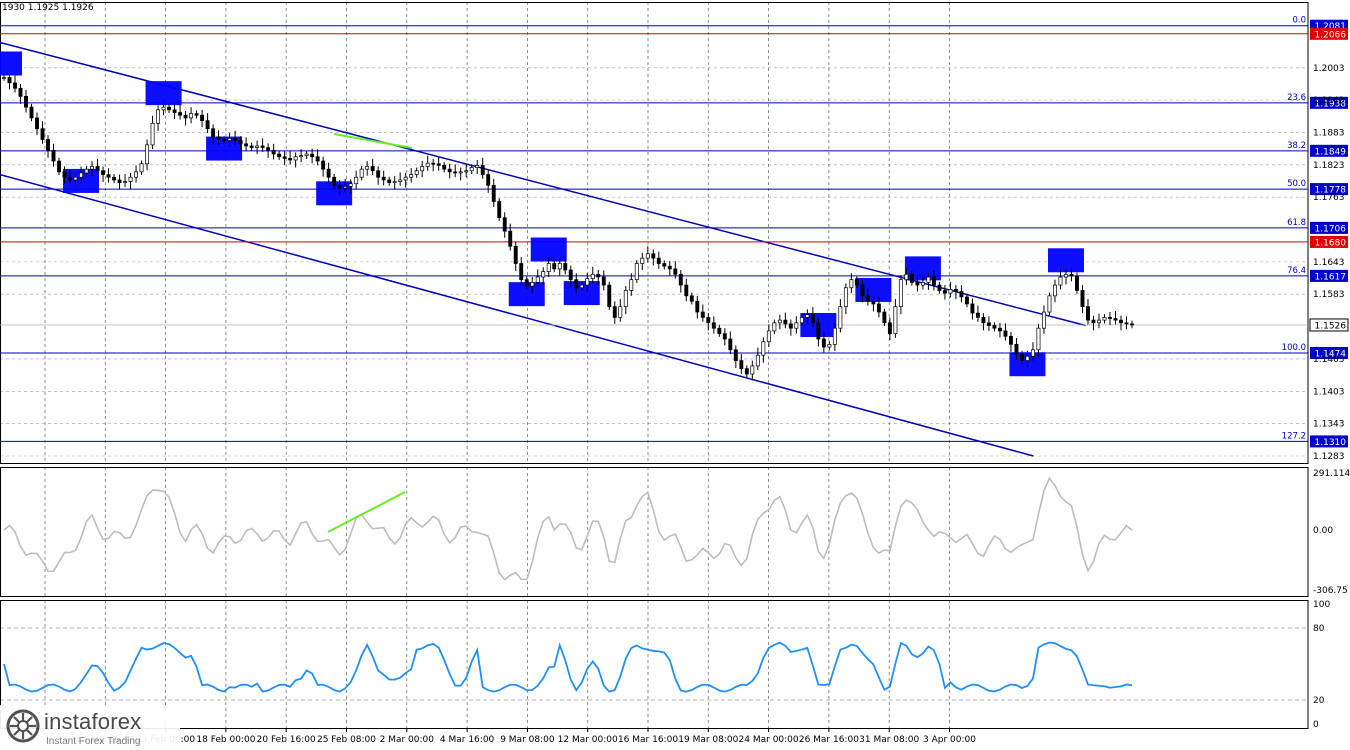  What do you see at coordinates (1294, 436) in the screenshot?
I see `fib-level-label: 127.2` at bounding box center [1294, 436].